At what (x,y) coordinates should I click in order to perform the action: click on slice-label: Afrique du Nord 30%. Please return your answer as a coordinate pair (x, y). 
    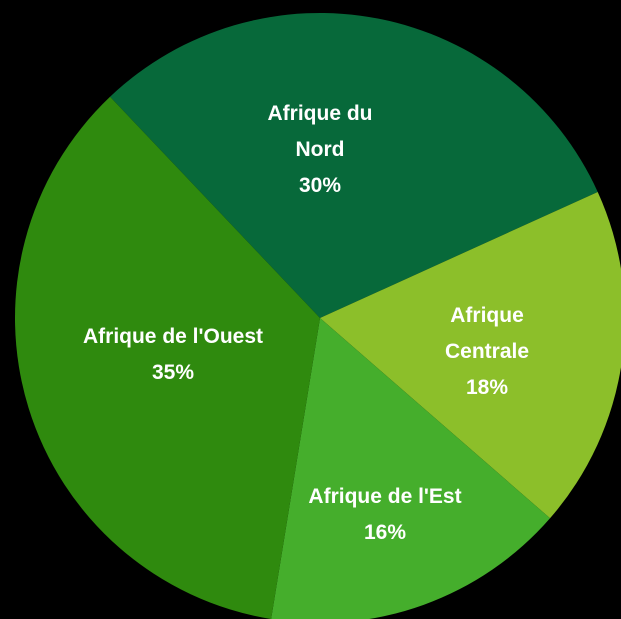
    Looking at the image, I should click on (320, 150).